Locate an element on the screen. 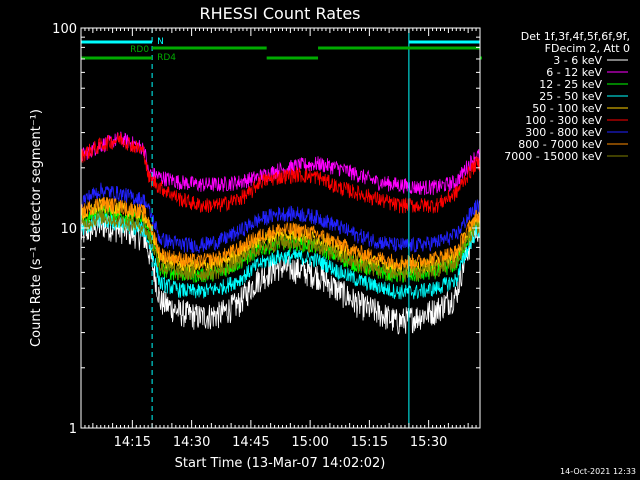  chart-title: RHESSI Count Rates is located at coordinates (280, 13).